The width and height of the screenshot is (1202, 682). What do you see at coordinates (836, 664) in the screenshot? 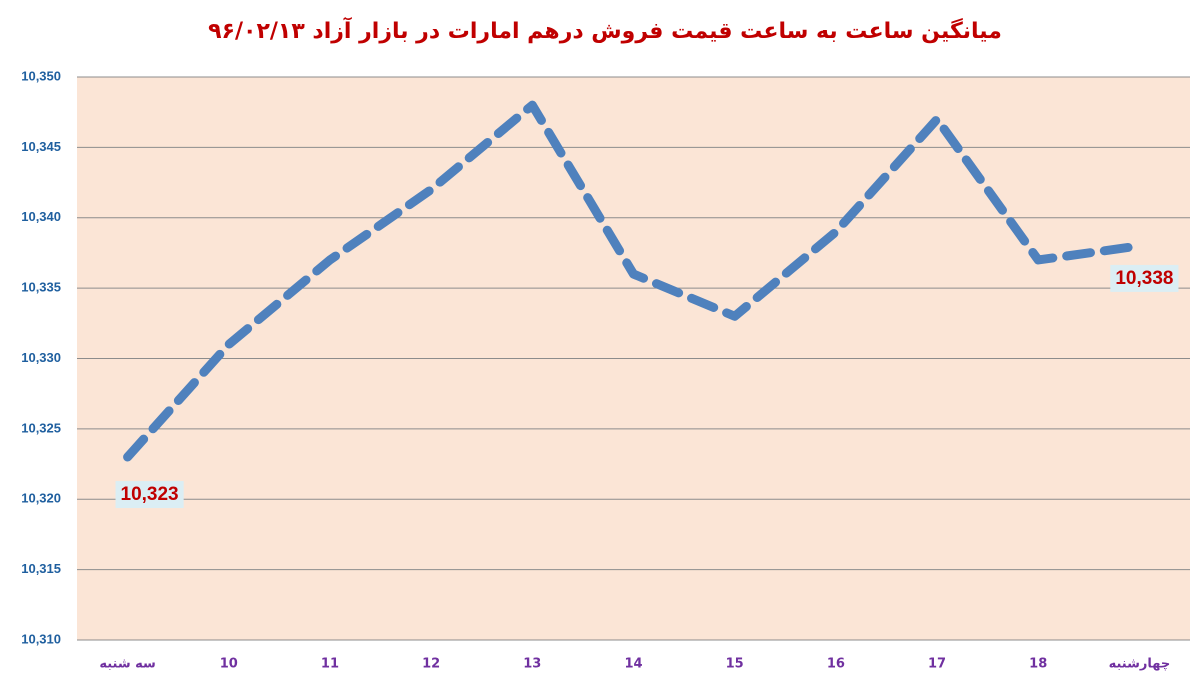
I see `x-tick-label: 16` at bounding box center [836, 664].